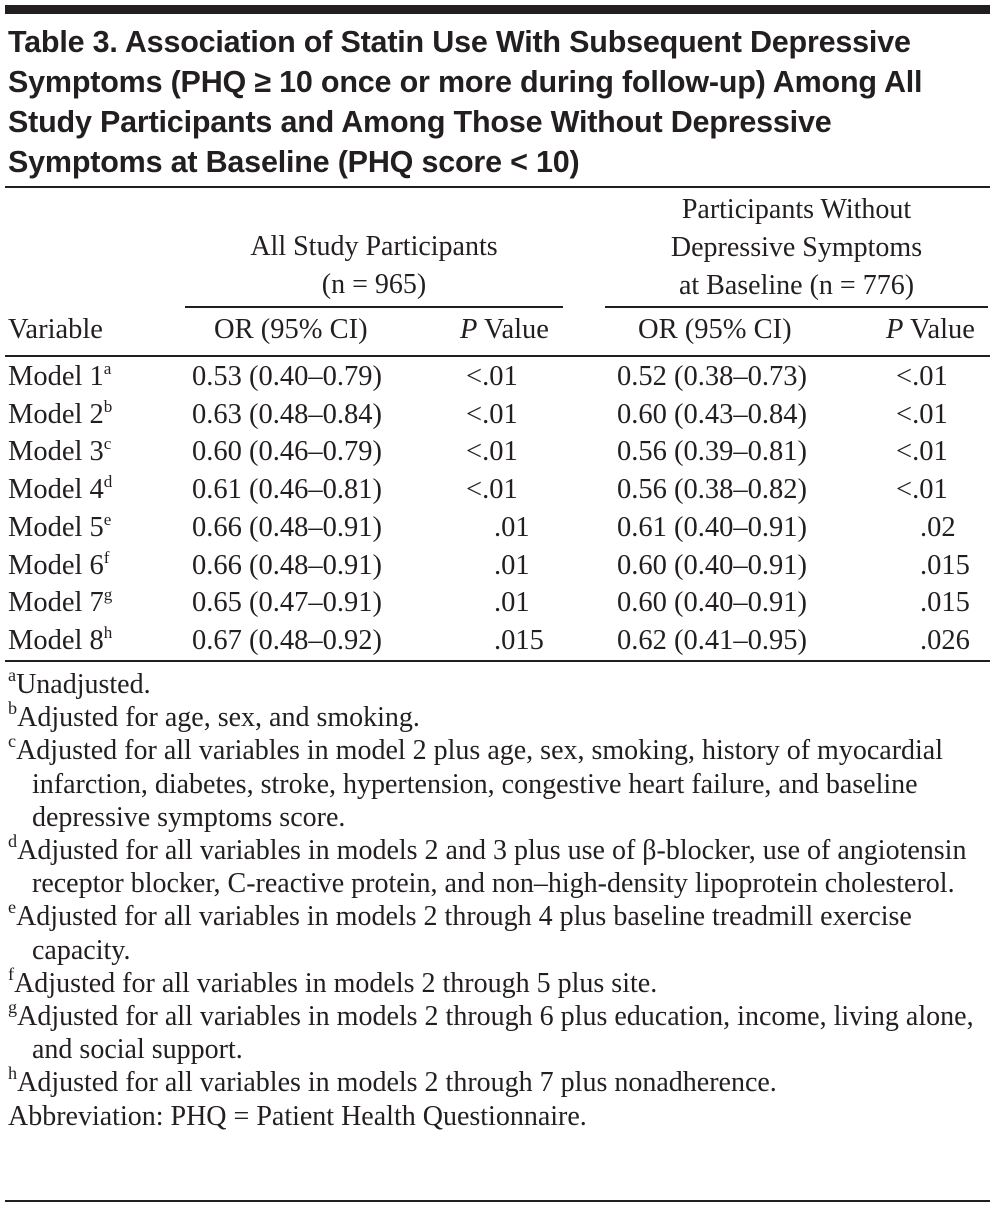 Image resolution: width=995 pixels, height=1217 pixels. I want to click on footnote-marker: c, so click(107, 444).